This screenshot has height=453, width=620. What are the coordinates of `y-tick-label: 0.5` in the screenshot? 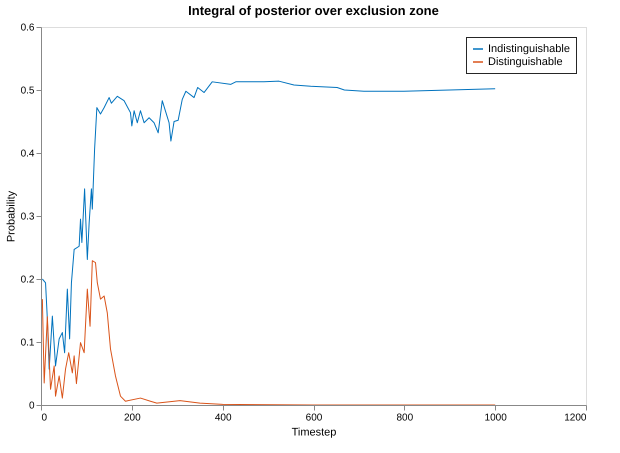 It's located at (27, 91).